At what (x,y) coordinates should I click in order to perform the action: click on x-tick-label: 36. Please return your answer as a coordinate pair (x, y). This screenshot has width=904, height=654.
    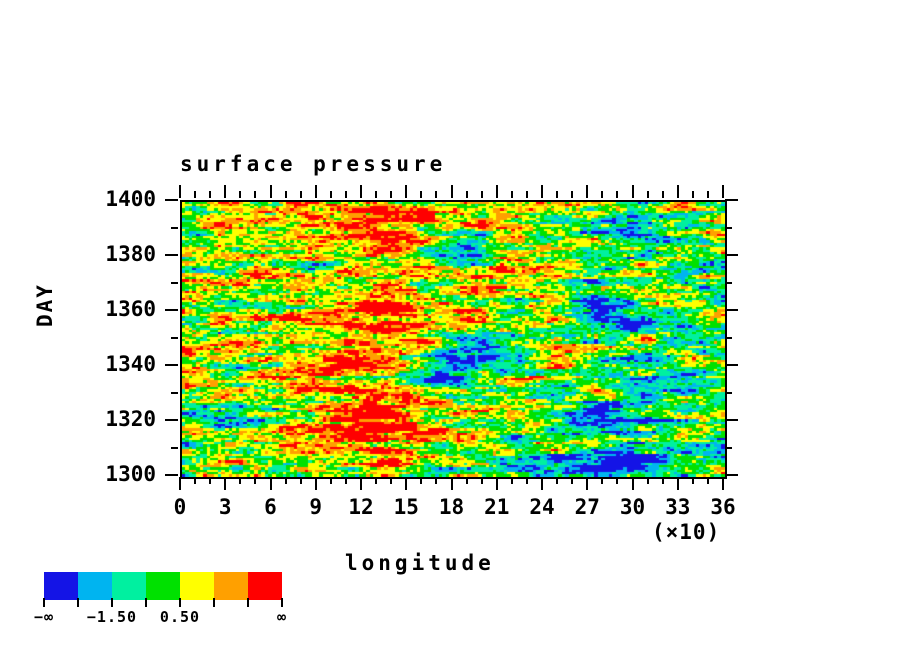
    Looking at the image, I should click on (723, 507).